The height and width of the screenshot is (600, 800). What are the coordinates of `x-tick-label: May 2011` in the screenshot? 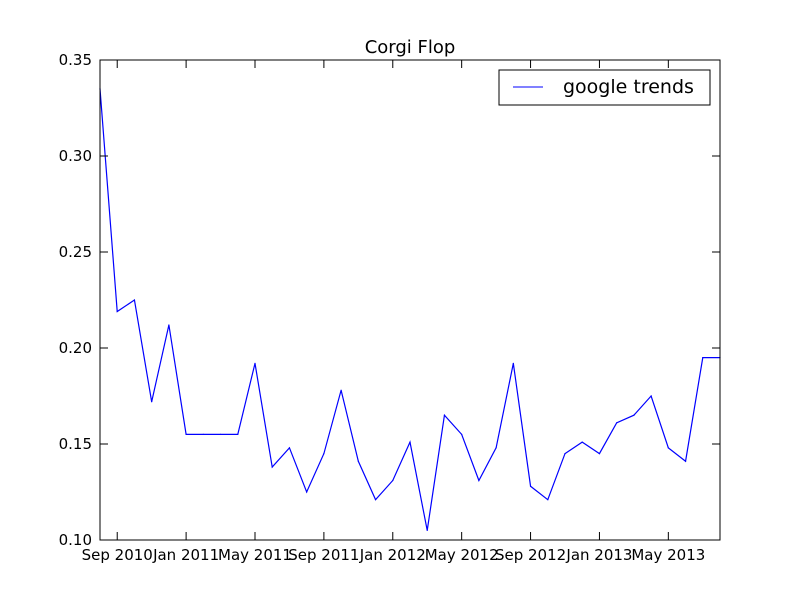 It's located at (255, 555).